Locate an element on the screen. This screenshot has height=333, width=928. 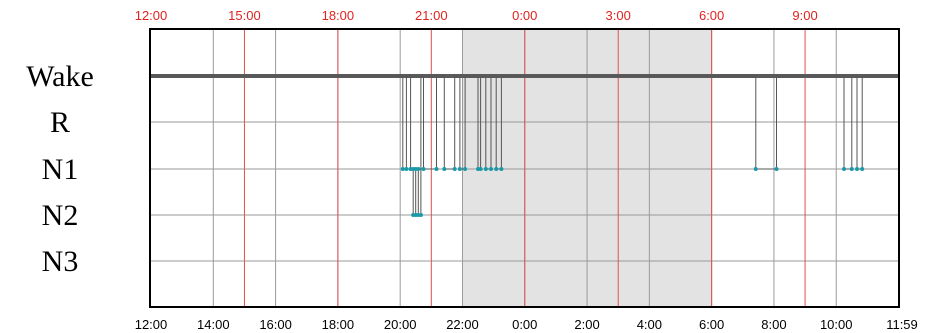
bottom-tick-label: 16:00 is located at coordinates (275, 324).